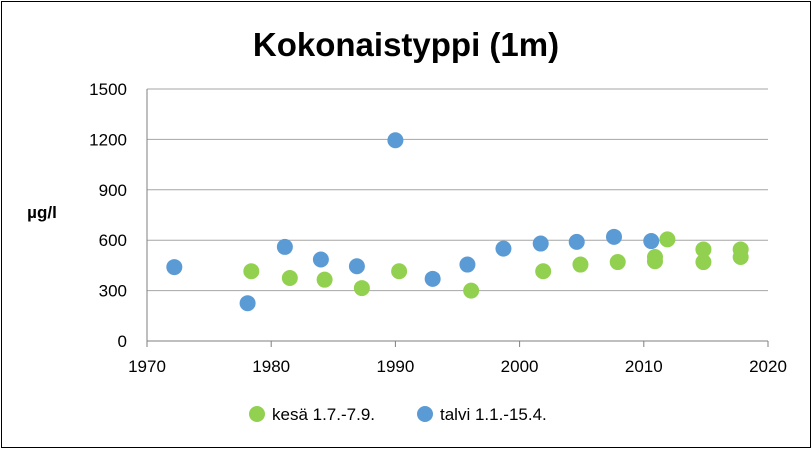 The height and width of the screenshot is (449, 812). What do you see at coordinates (108, 139) in the screenshot?
I see `y-tick-label: 1200` at bounding box center [108, 139].